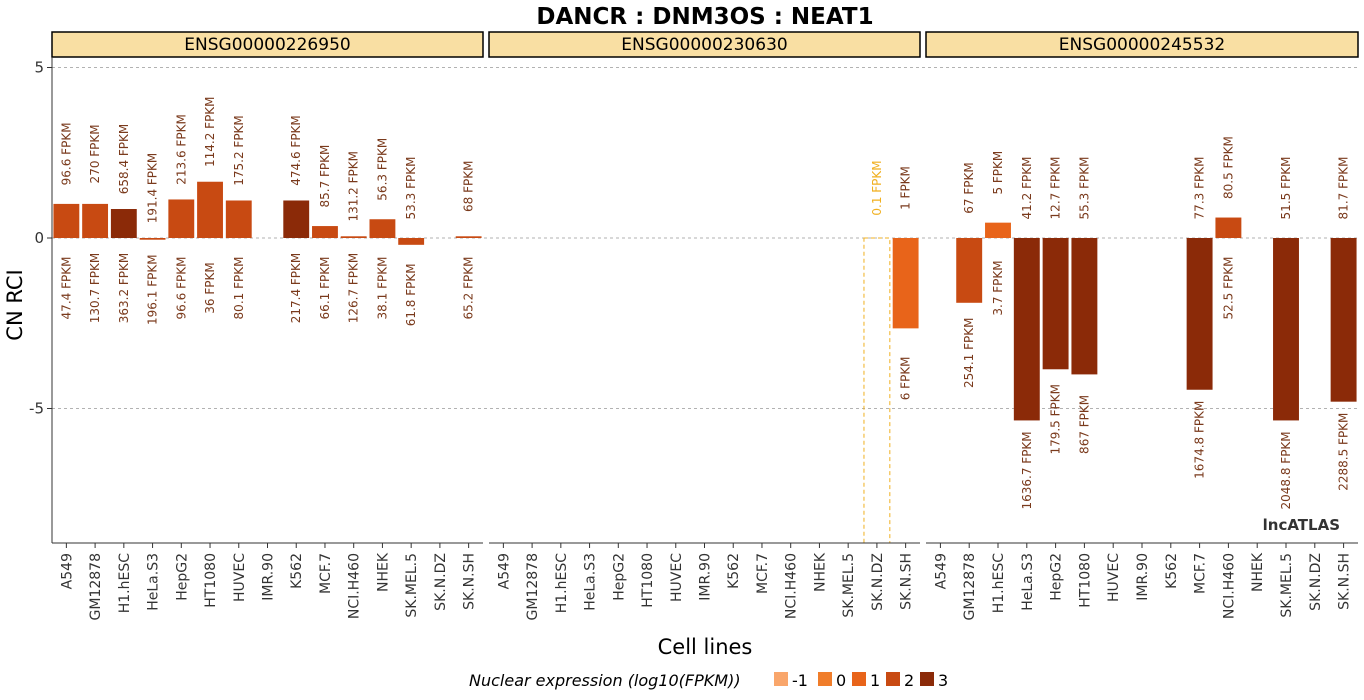 The image size is (1364, 700). What do you see at coordinates (181, 288) in the screenshot?
I see `bottom-value-label: 96.6 FPKM` at bounding box center [181, 288].